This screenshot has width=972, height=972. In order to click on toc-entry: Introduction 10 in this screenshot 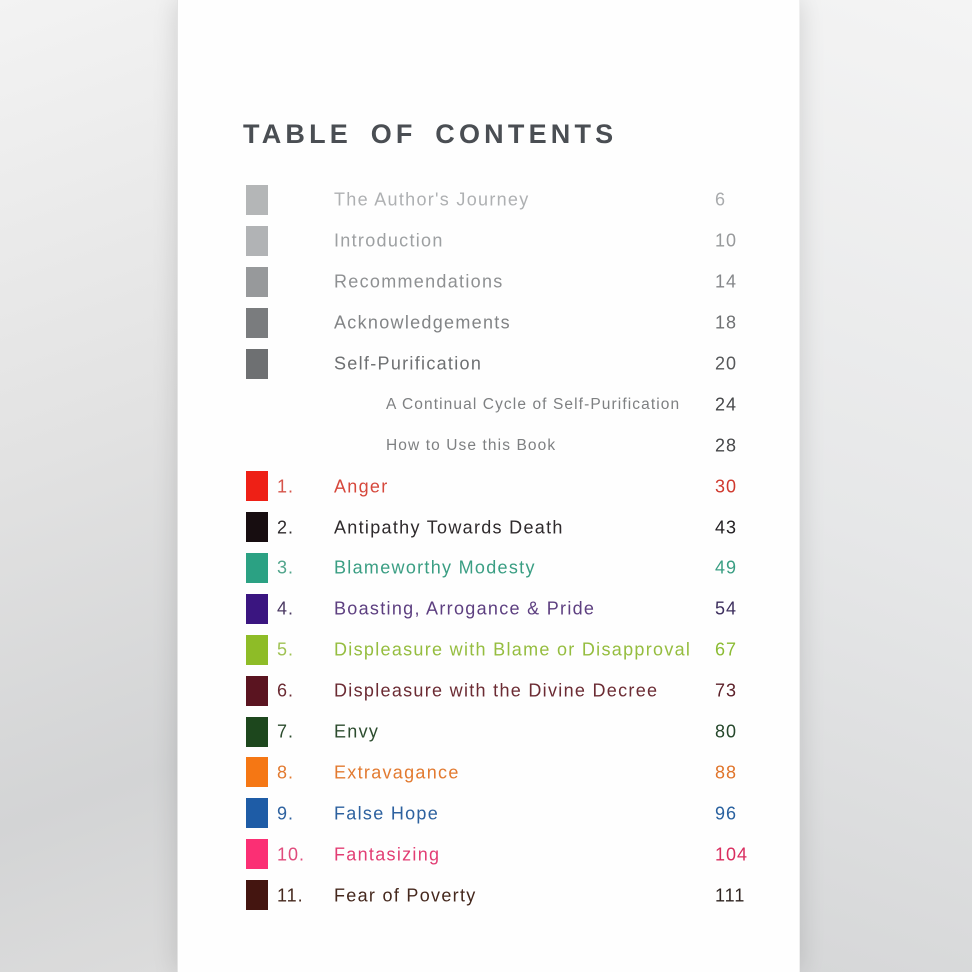, I will do `click(488, 241)`.